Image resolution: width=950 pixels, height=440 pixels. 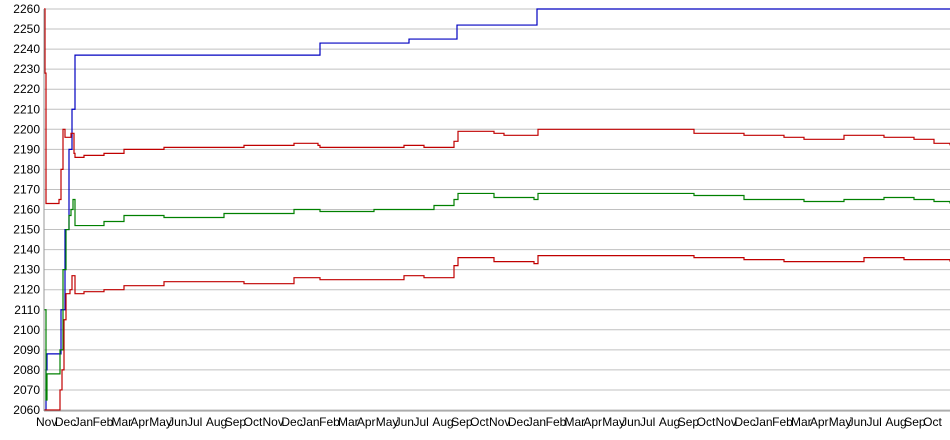 What do you see at coordinates (26, 330) in the screenshot?
I see `y-tick-label: 2100` at bounding box center [26, 330].